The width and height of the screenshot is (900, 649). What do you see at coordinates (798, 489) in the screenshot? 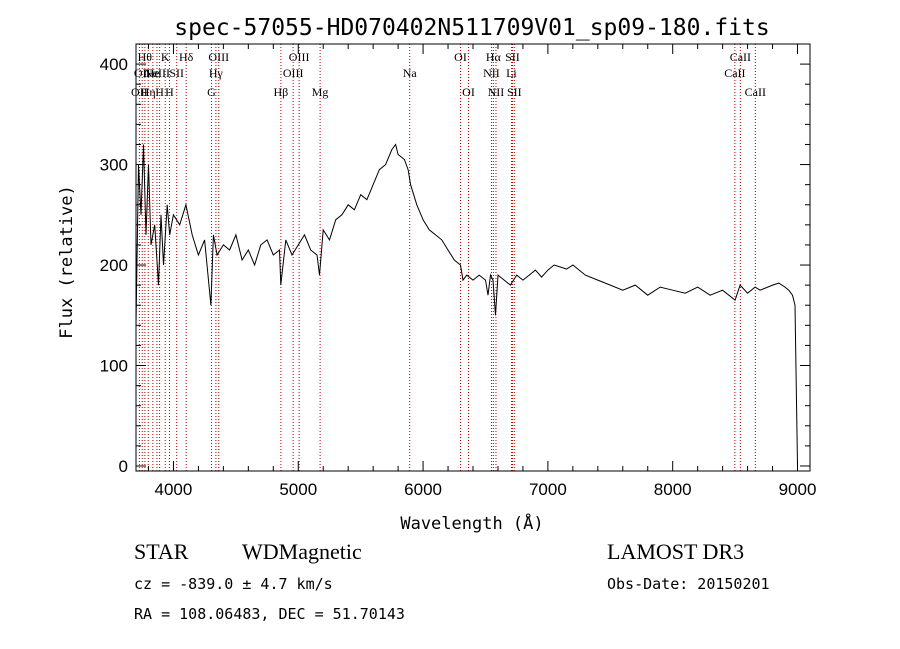
I see `x-tick-label: 9000` at bounding box center [798, 489].